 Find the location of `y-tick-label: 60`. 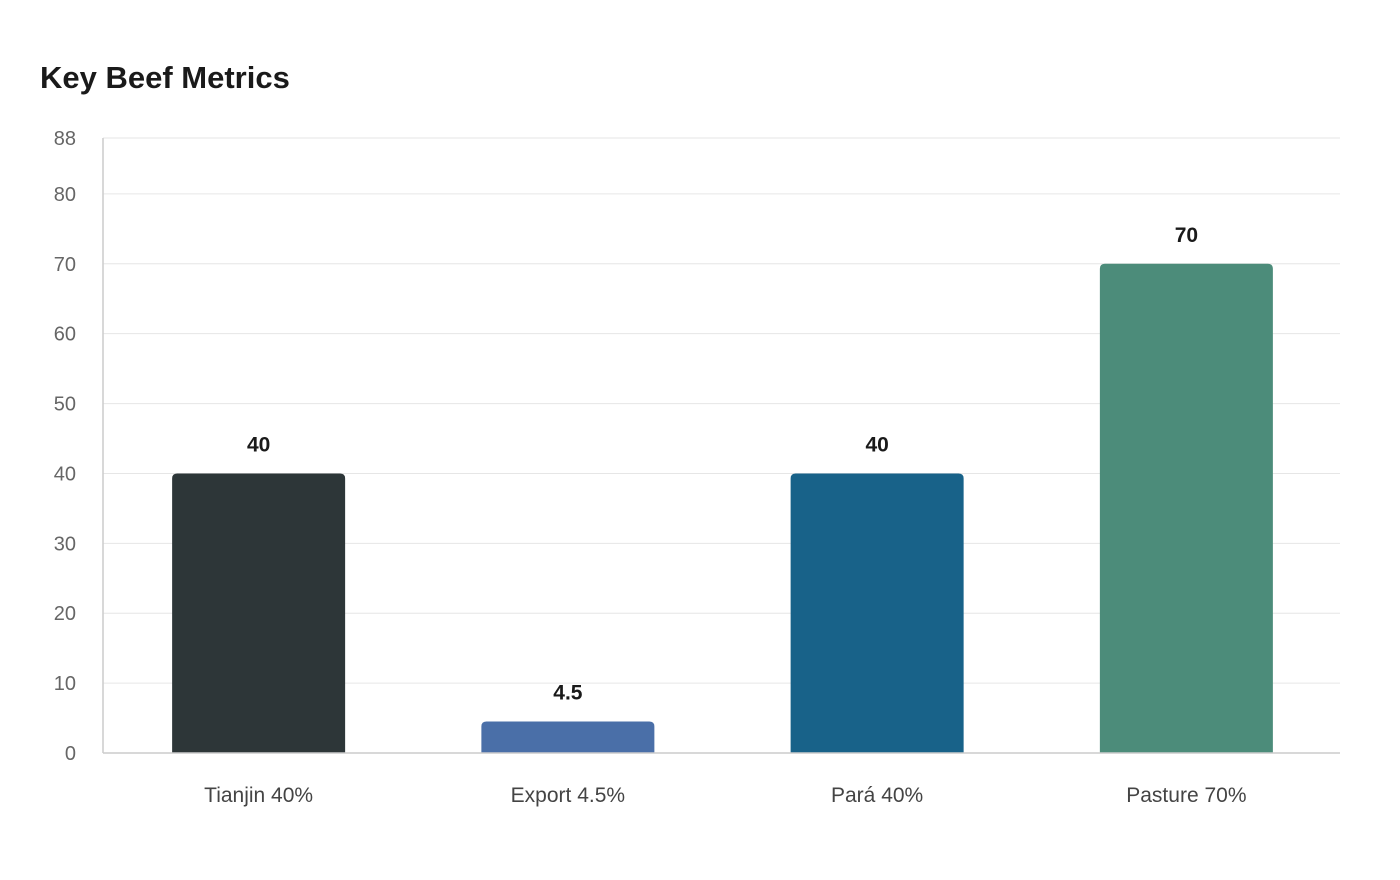

y-tick-label: 60 is located at coordinates (65, 335).